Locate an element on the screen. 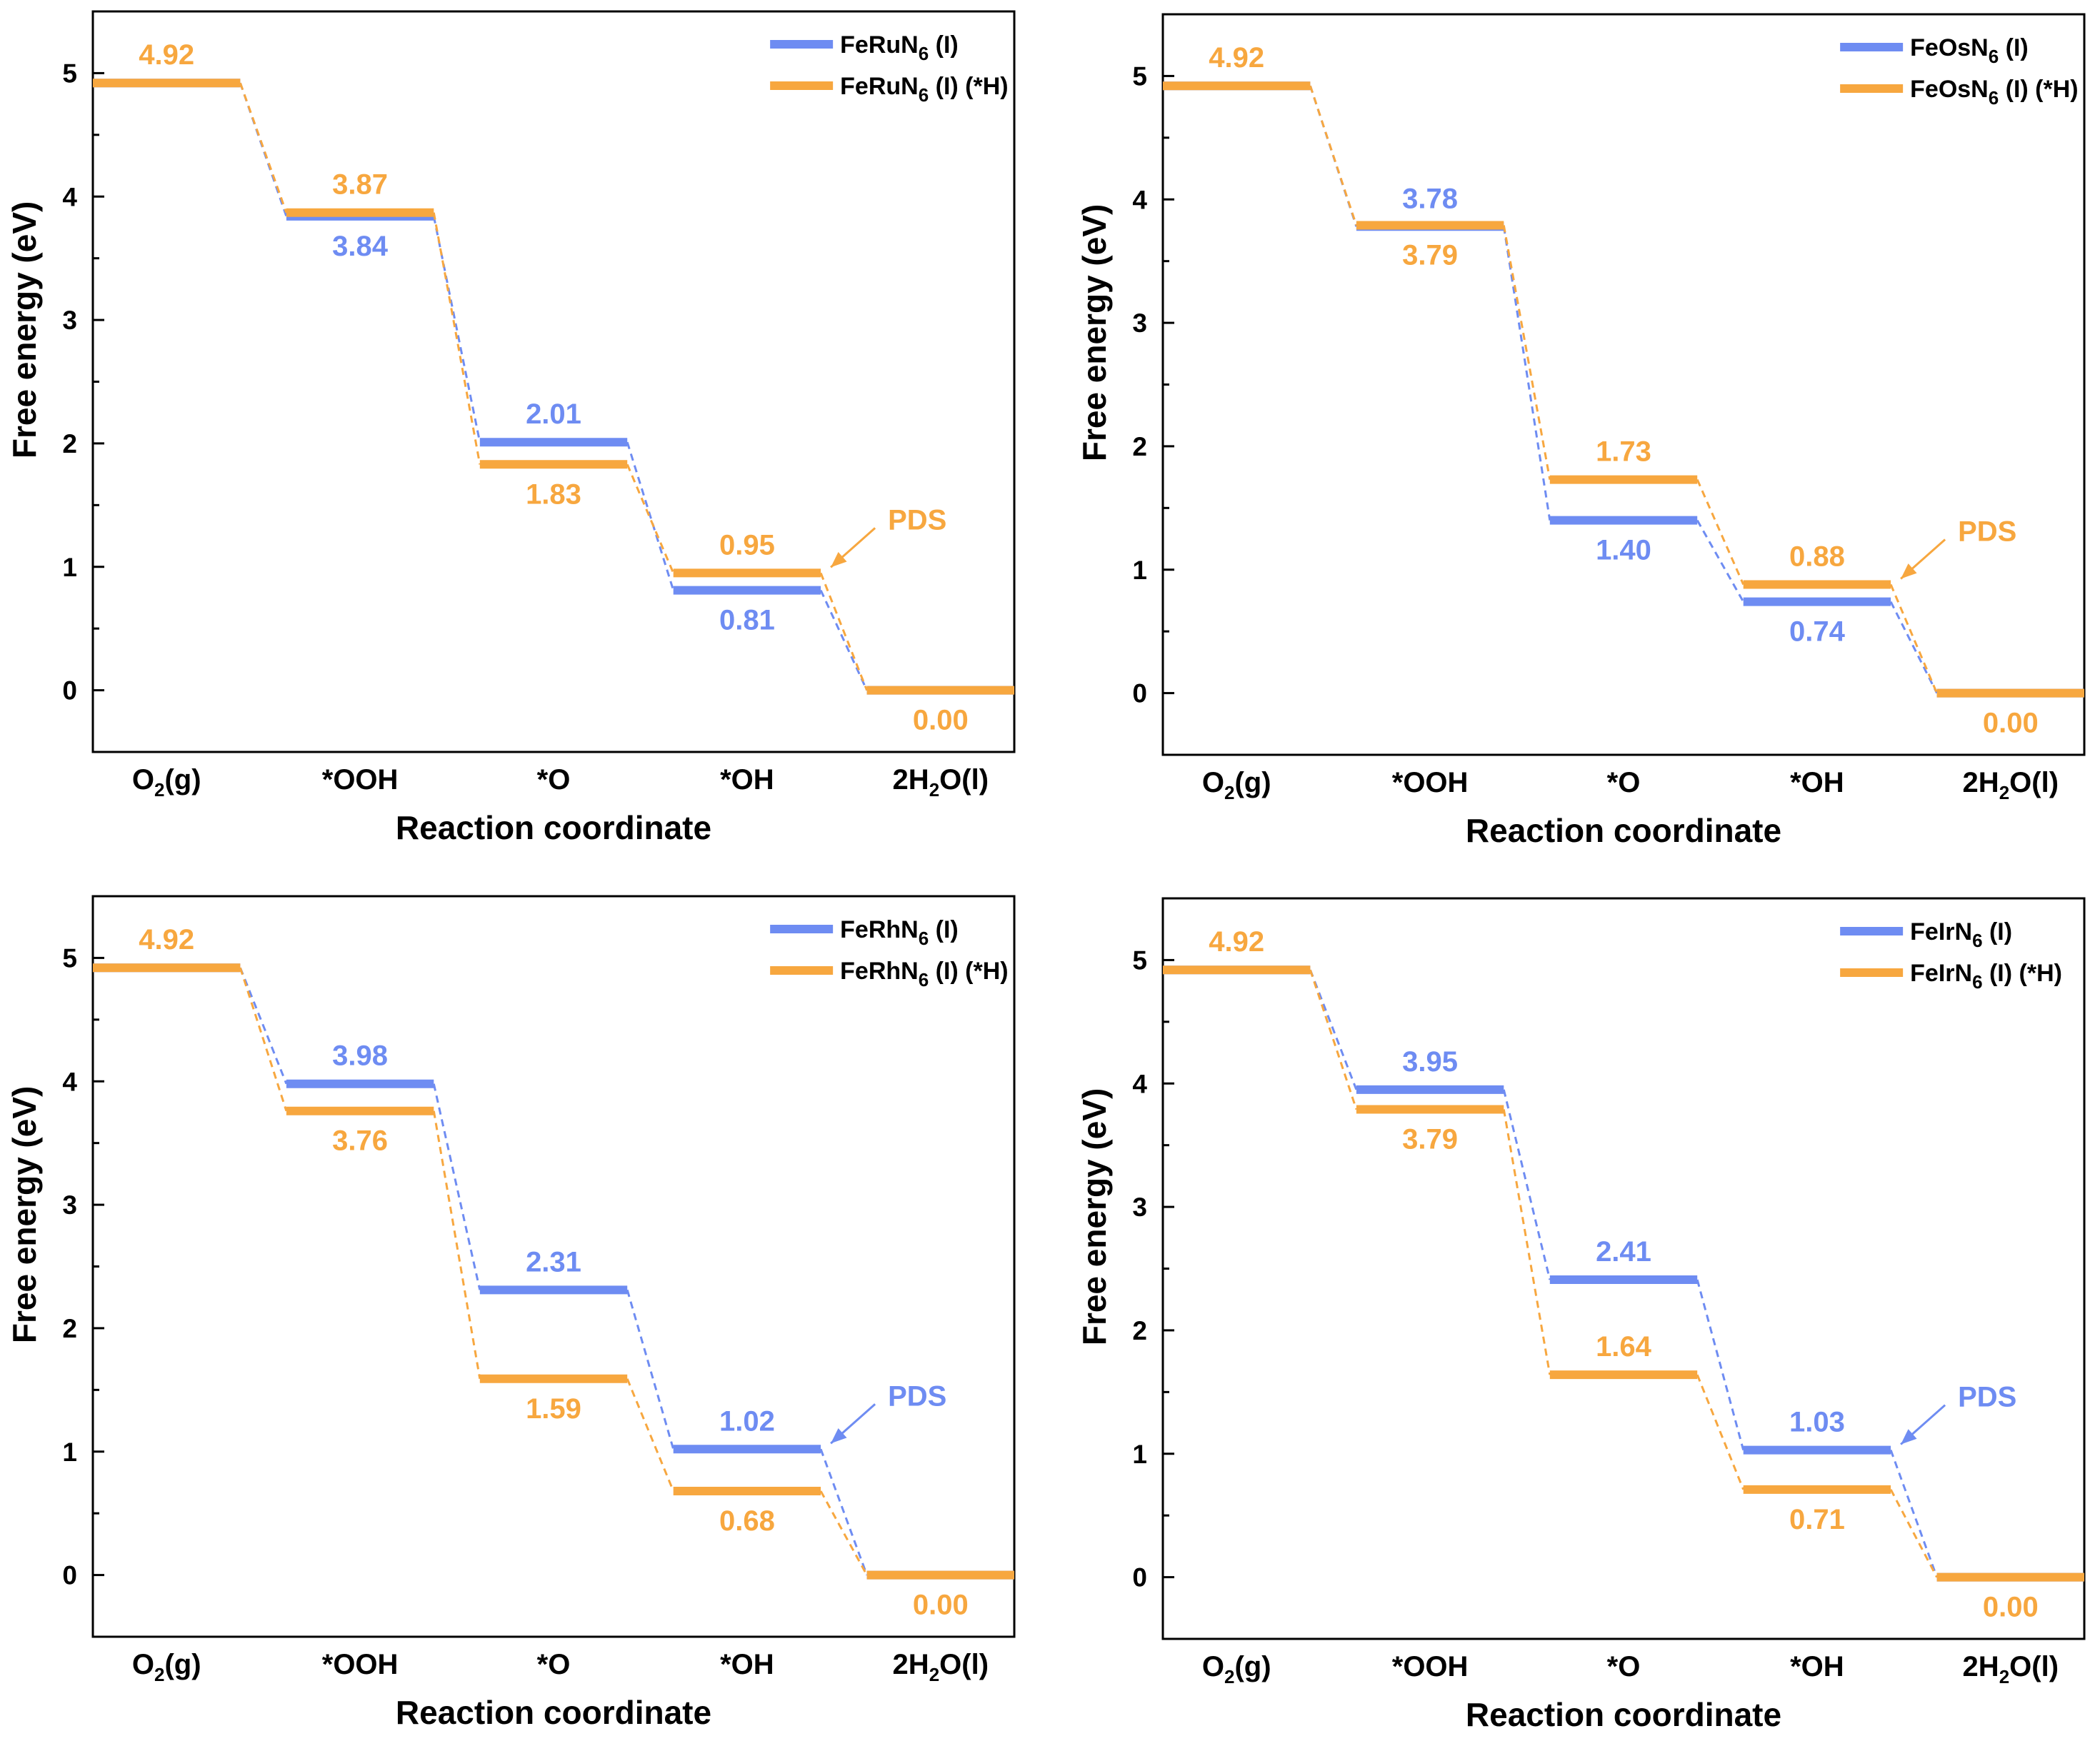 Image resolution: width=2100 pixels, height=1746 pixels. value-label: 3.84 is located at coordinates (360, 246).